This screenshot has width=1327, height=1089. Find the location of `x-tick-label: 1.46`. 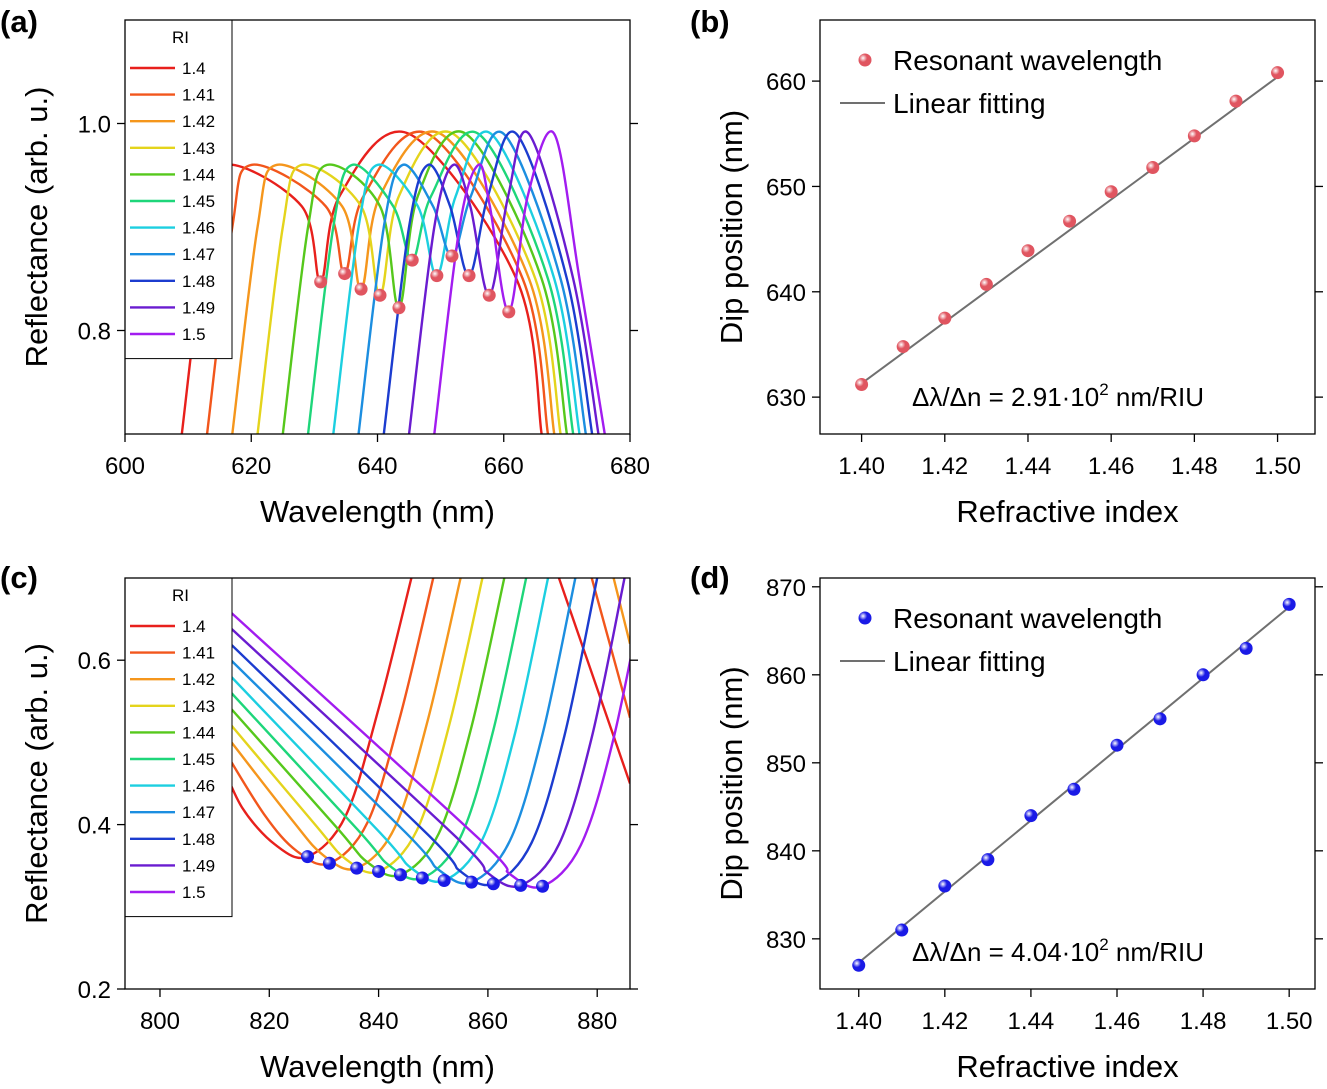

x-tick-label: 1.46 is located at coordinates (1111, 466).